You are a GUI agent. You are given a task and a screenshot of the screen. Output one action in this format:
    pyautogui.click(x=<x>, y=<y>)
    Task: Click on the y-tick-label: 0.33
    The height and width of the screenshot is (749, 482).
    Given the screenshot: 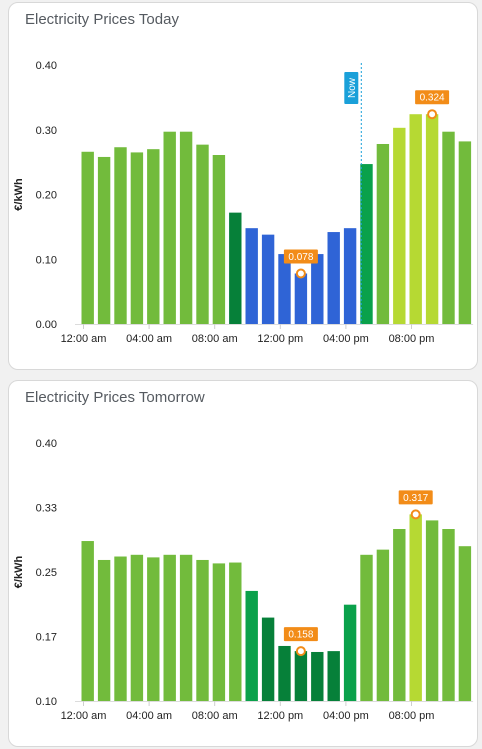 What is the action you would take?
    pyautogui.click(x=46, y=509)
    